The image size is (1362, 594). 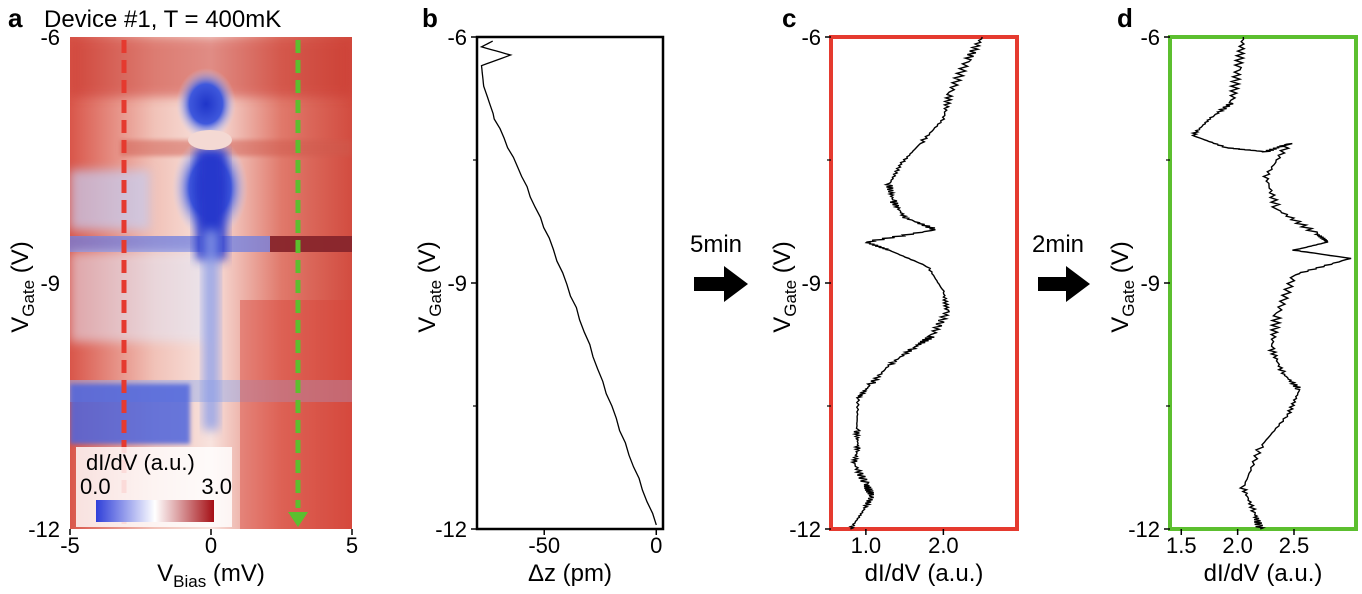 What do you see at coordinates (866, 545) in the screenshot?
I see `x-tick-label: 1.0` at bounding box center [866, 545].